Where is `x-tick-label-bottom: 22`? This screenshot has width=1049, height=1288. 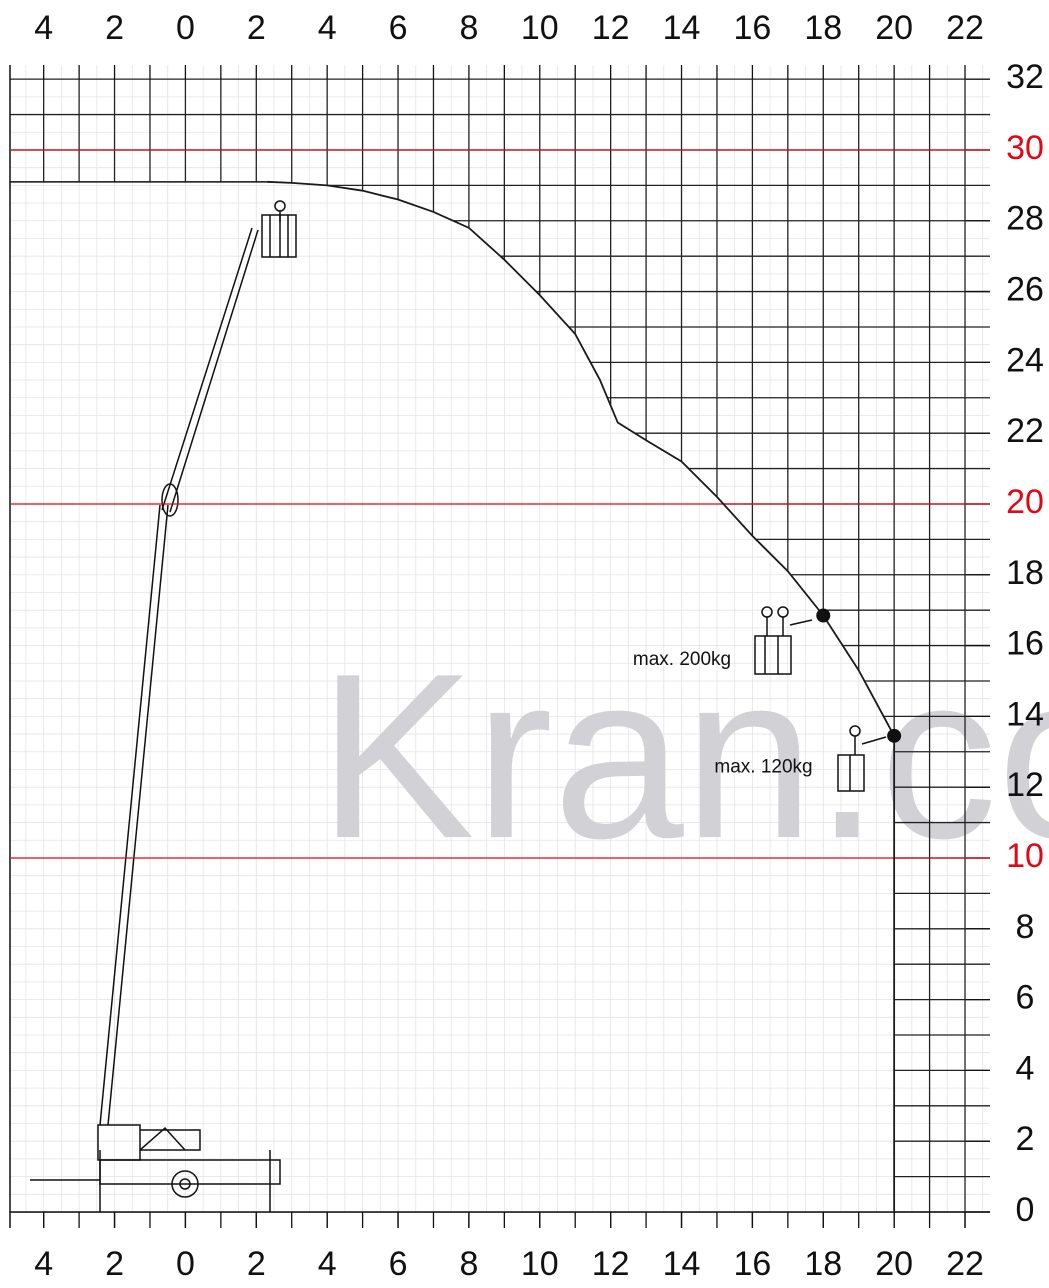
x-tick-label-bottom: 22 is located at coordinates (965, 1264).